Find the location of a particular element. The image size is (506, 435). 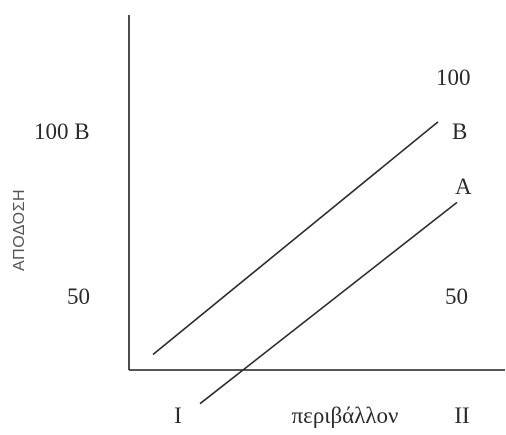

x-tick-label-ii: II is located at coordinates (461, 415).